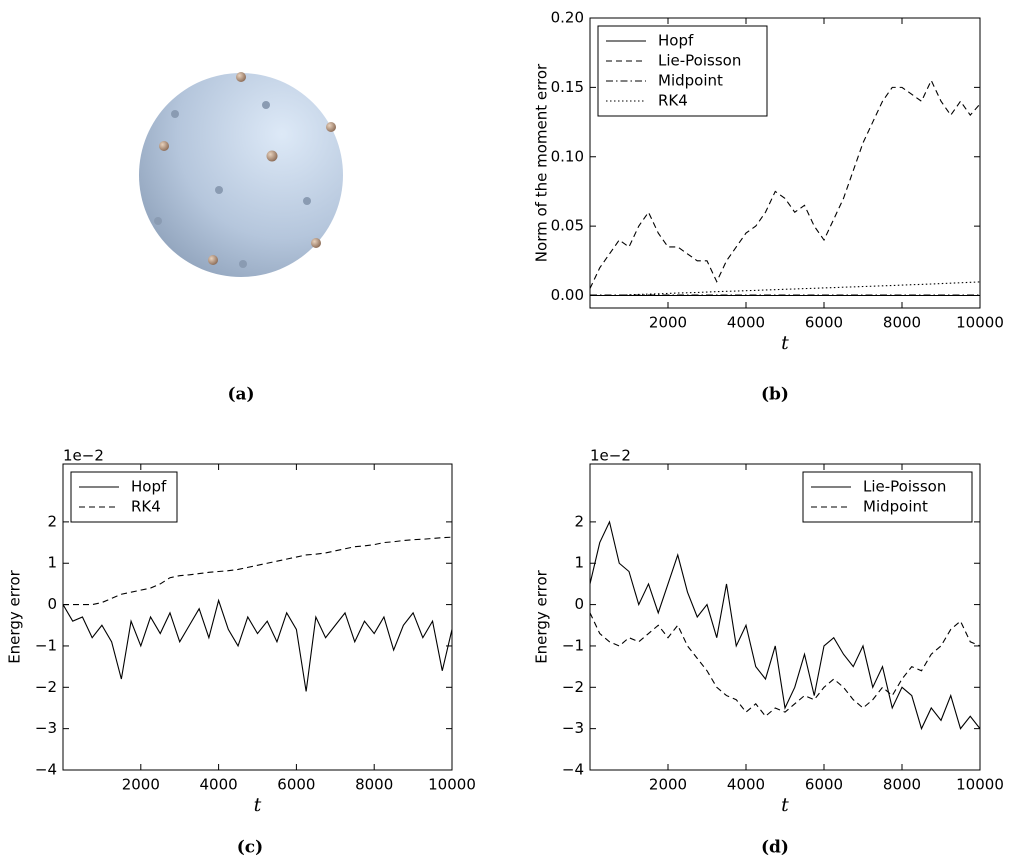 This screenshot has height=867, width=1012. What do you see at coordinates (250, 848) in the screenshot?
I see `caption: (c)` at bounding box center [250, 848].